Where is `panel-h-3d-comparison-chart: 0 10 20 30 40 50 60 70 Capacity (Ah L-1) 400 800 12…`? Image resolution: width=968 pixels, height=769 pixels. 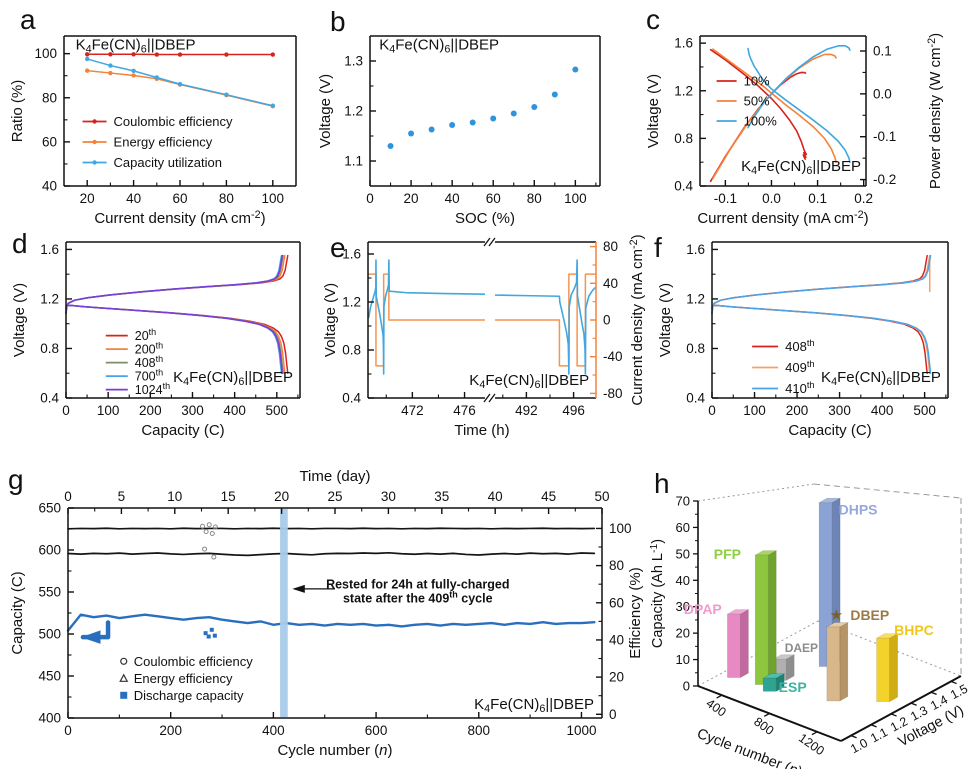 panel-h-3d-comparison-chart: 0 10 20 30 40 50 60 70 Capacity (Ah L-1) 400 800 12… is located at coordinates (808, 626).